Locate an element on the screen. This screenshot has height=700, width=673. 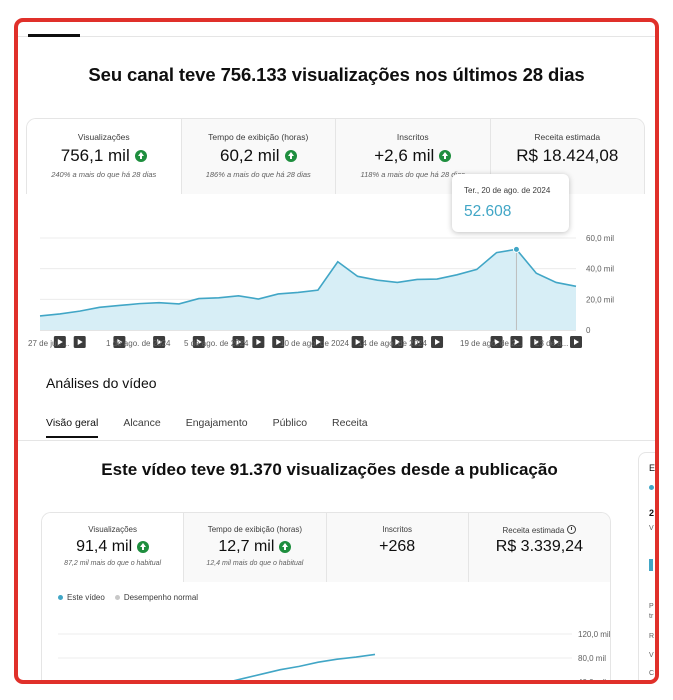
video-metric-revenue: Receita estimada R$ 3.339,24 is located at coordinates (539, 547).